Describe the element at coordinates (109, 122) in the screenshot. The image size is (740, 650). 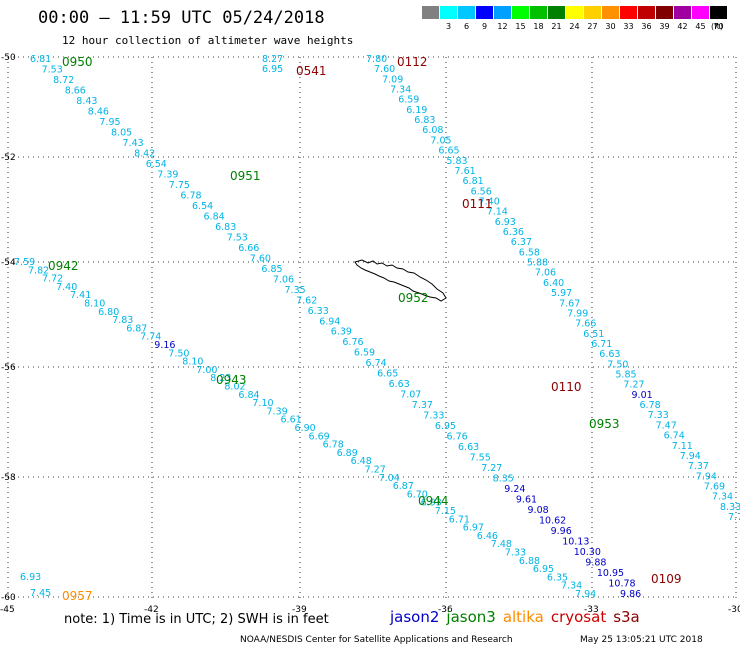
I see `wave-height-value: 7.95` at that location.